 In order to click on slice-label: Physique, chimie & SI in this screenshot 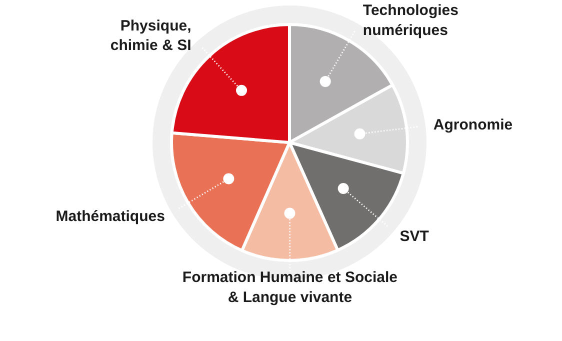, I will do `click(151, 36)`.